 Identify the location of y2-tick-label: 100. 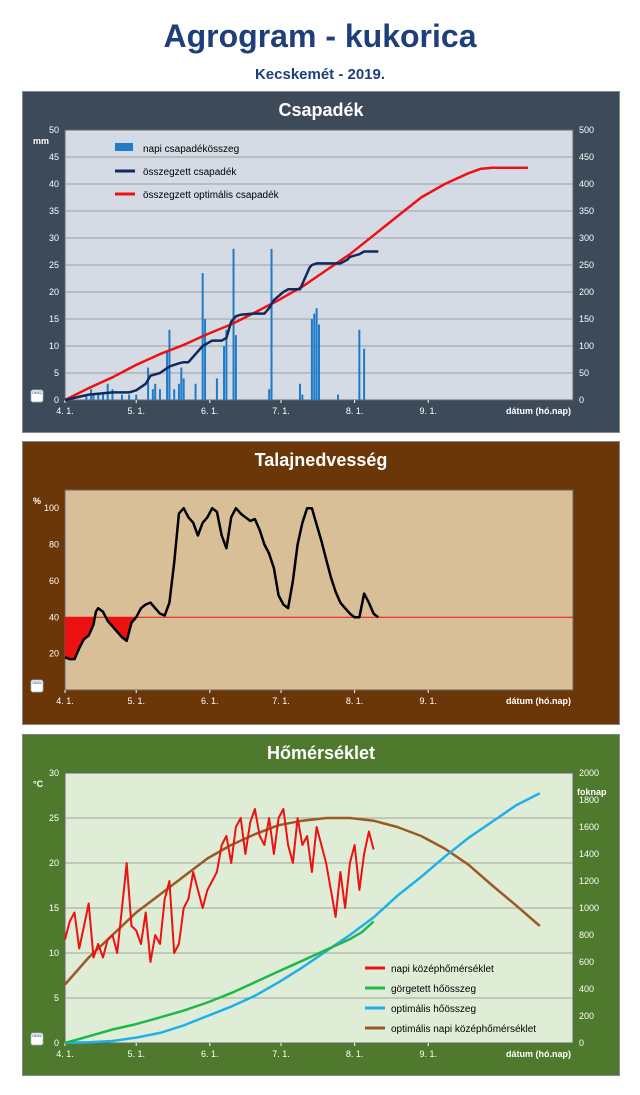
(586, 346).